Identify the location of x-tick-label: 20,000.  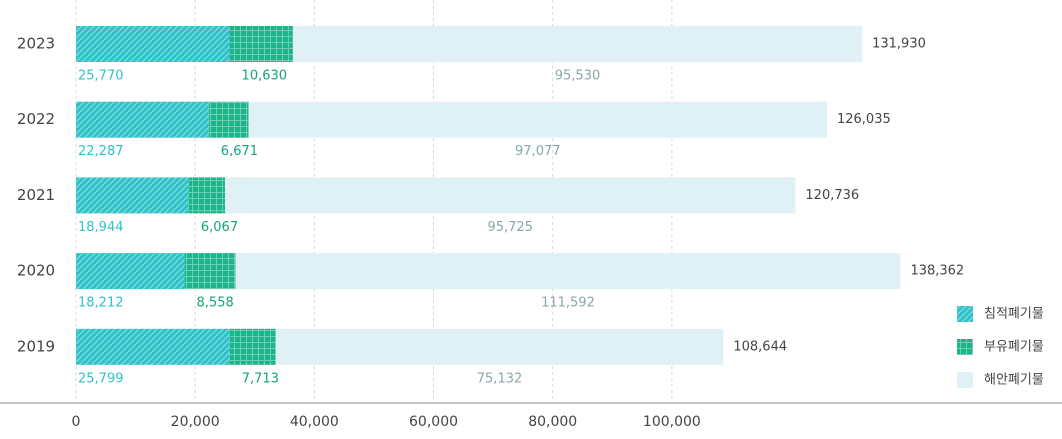
(195, 422).